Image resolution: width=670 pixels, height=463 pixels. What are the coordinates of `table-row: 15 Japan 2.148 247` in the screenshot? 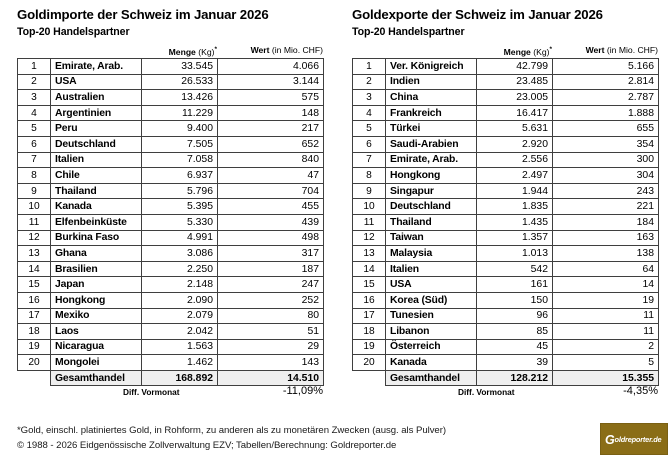 It's located at (170, 284).